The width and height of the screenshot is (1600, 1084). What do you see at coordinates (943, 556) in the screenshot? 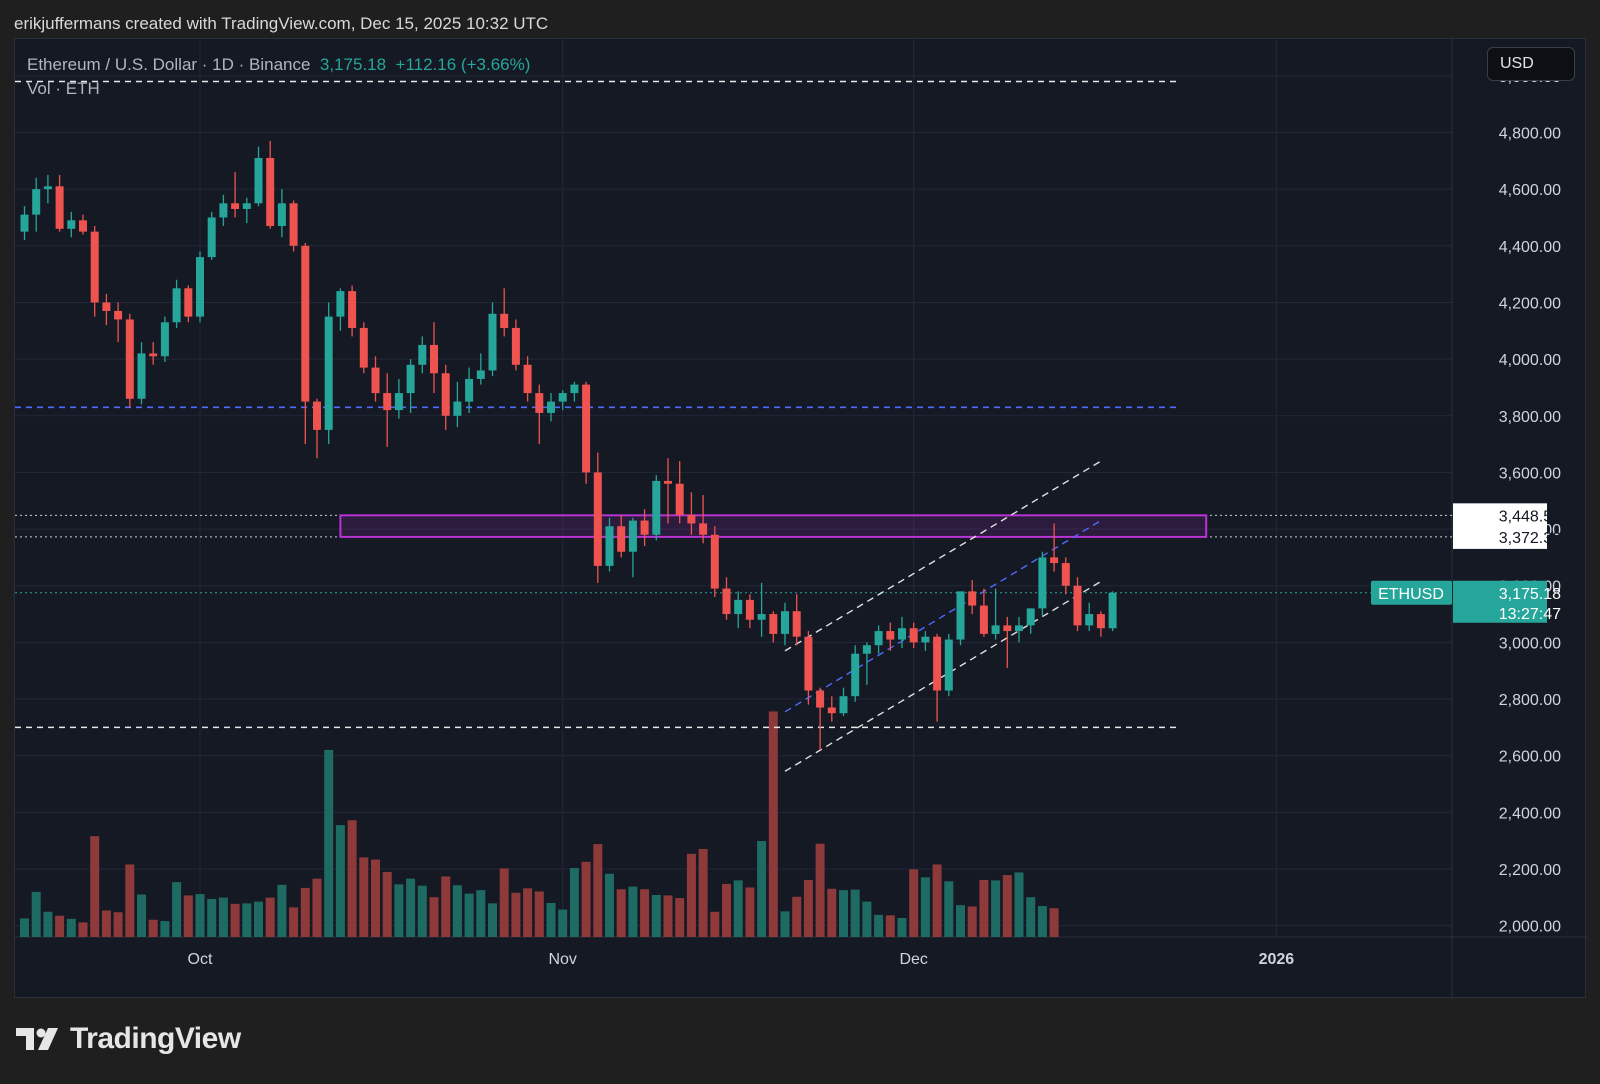
I see `channel-line-upper` at bounding box center [943, 556].